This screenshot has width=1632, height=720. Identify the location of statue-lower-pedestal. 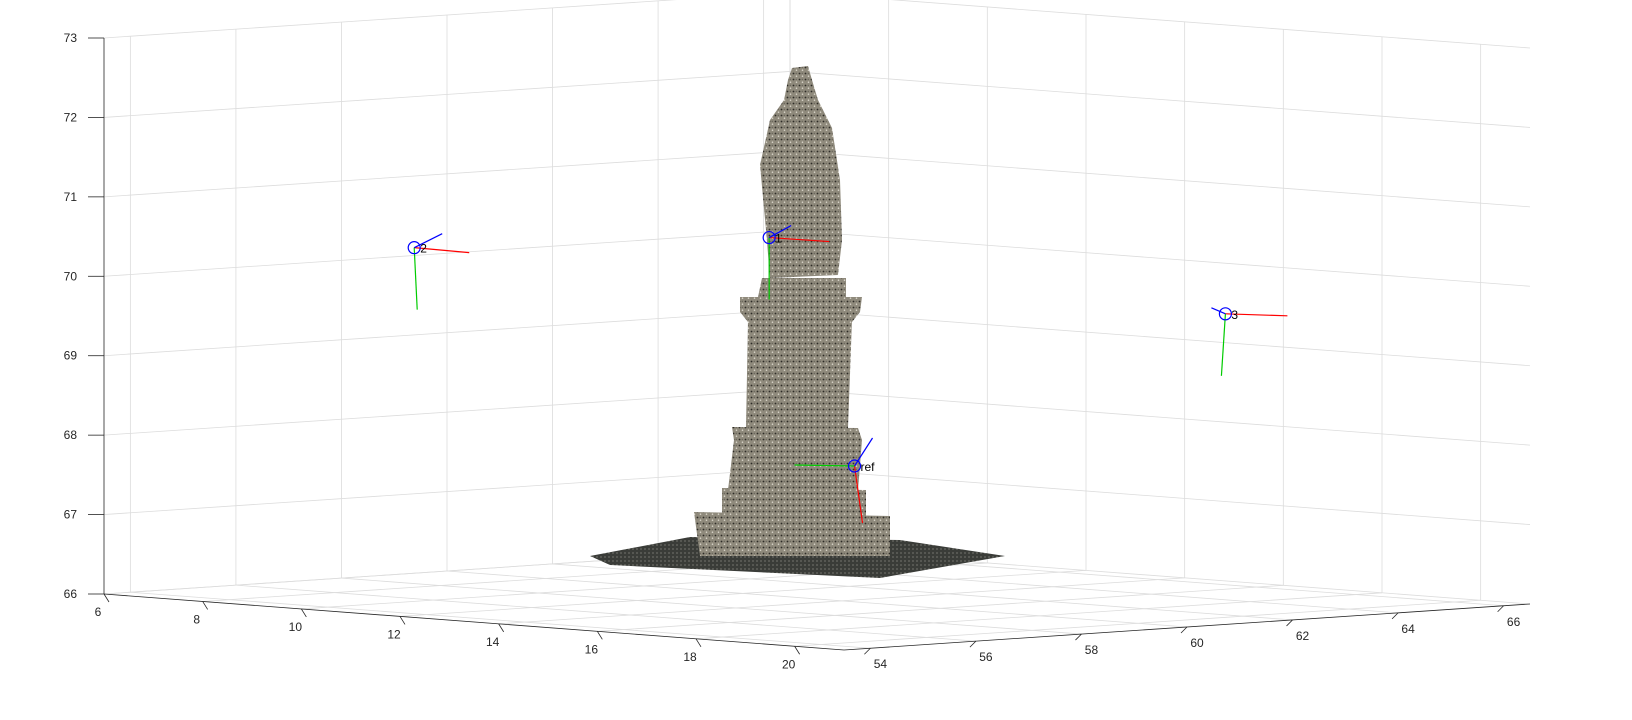
(795, 458).